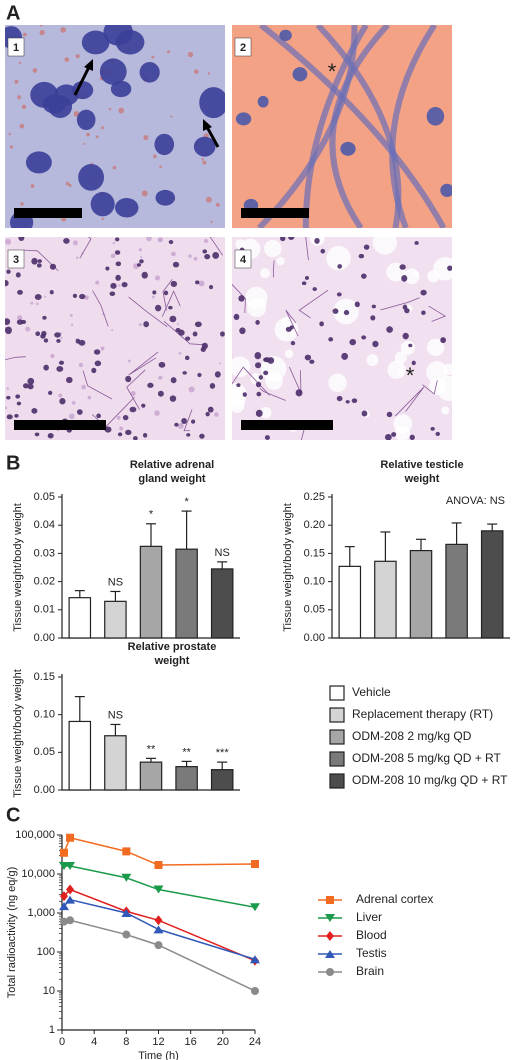 Image resolution: width=520 pixels, height=1060 pixels. Describe the element at coordinates (46, 952) in the screenshot. I see `y-tick-label: 100` at that location.